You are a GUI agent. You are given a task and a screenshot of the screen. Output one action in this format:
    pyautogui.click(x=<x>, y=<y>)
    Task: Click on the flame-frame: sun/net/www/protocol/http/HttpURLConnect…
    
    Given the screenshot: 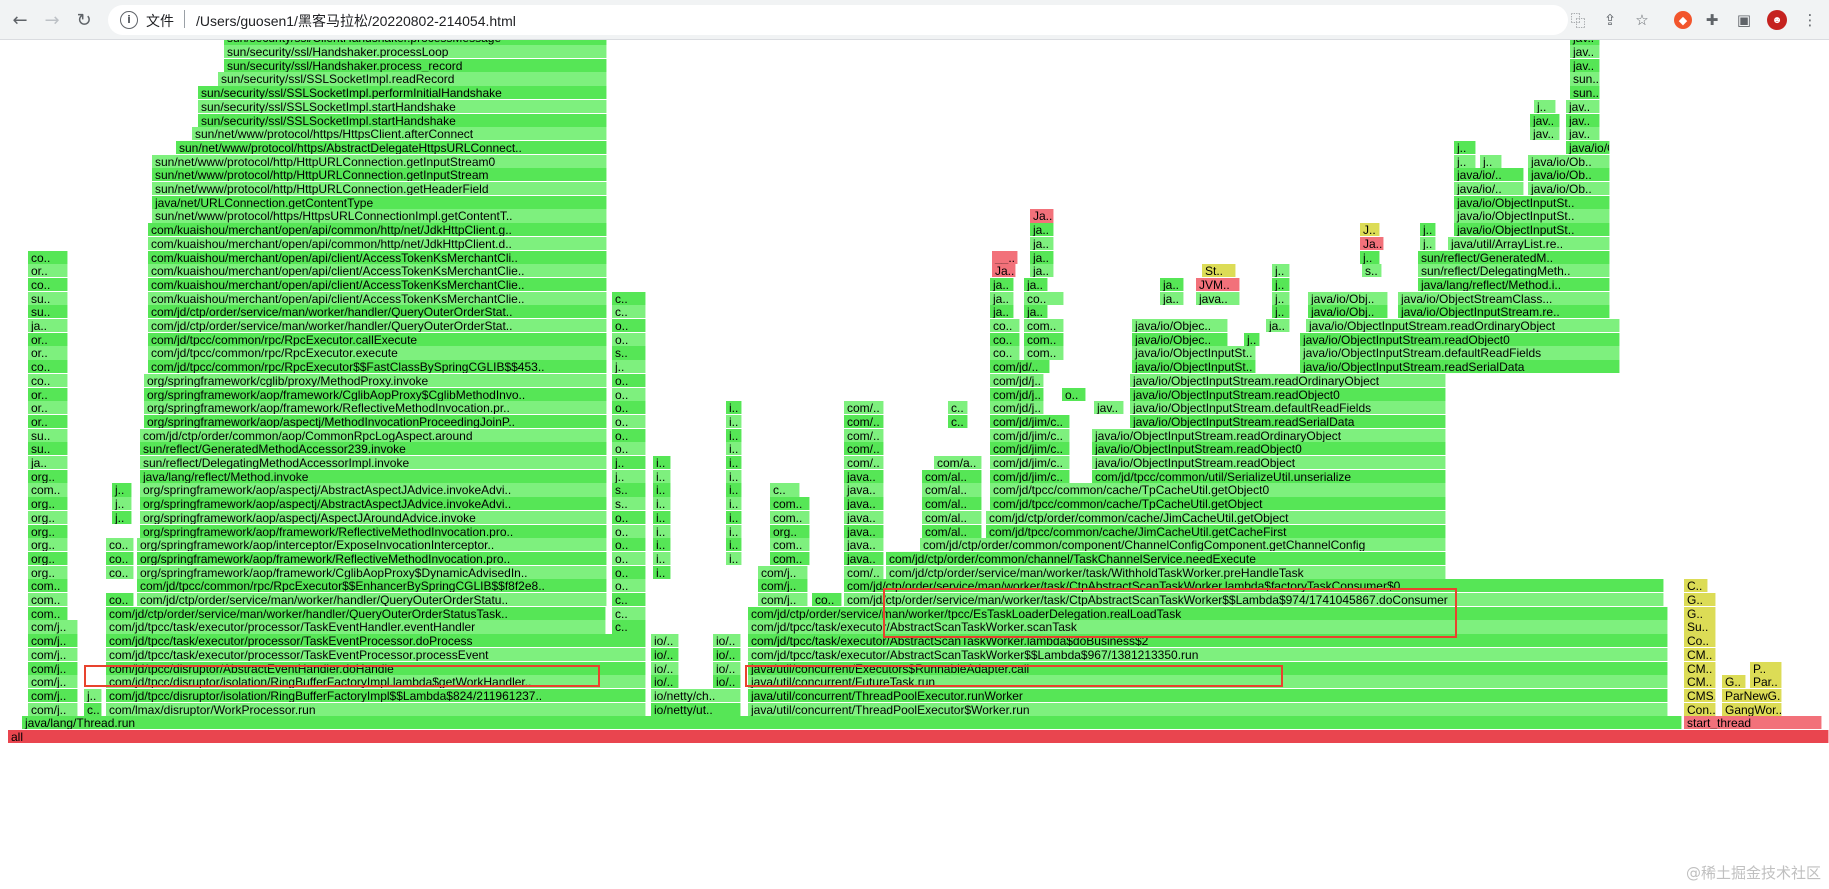 What is the action you would take?
    pyautogui.click(x=379, y=175)
    